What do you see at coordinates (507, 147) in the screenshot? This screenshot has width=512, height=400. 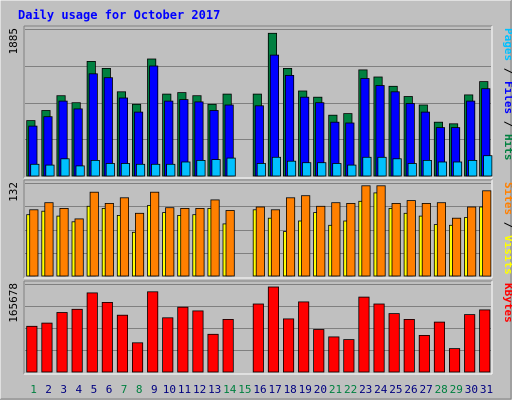 I see `legend-segment: Hits` at bounding box center [507, 147].